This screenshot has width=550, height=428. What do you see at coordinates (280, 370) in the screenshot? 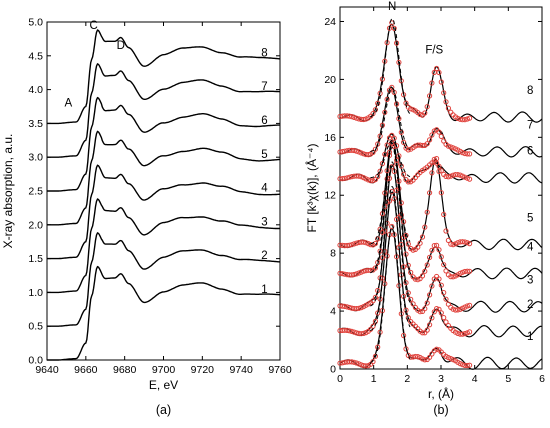
I see `panel-a-xtick-label: 9760` at bounding box center [280, 370].